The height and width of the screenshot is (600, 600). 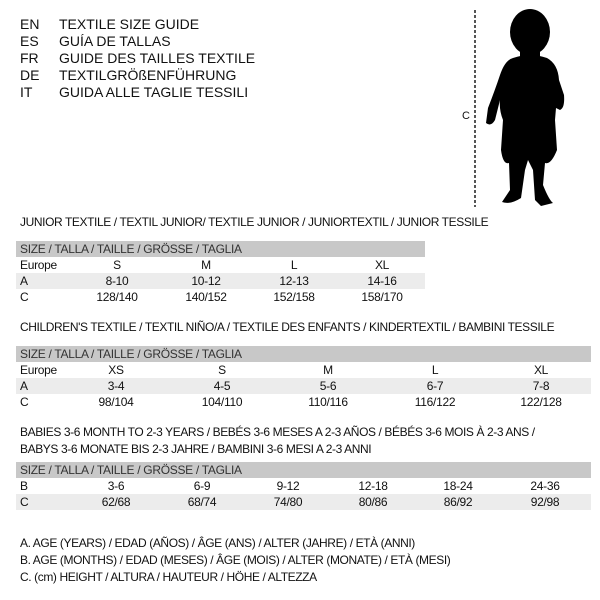 I want to click on table-cell: 8-10, so click(x=117, y=281).